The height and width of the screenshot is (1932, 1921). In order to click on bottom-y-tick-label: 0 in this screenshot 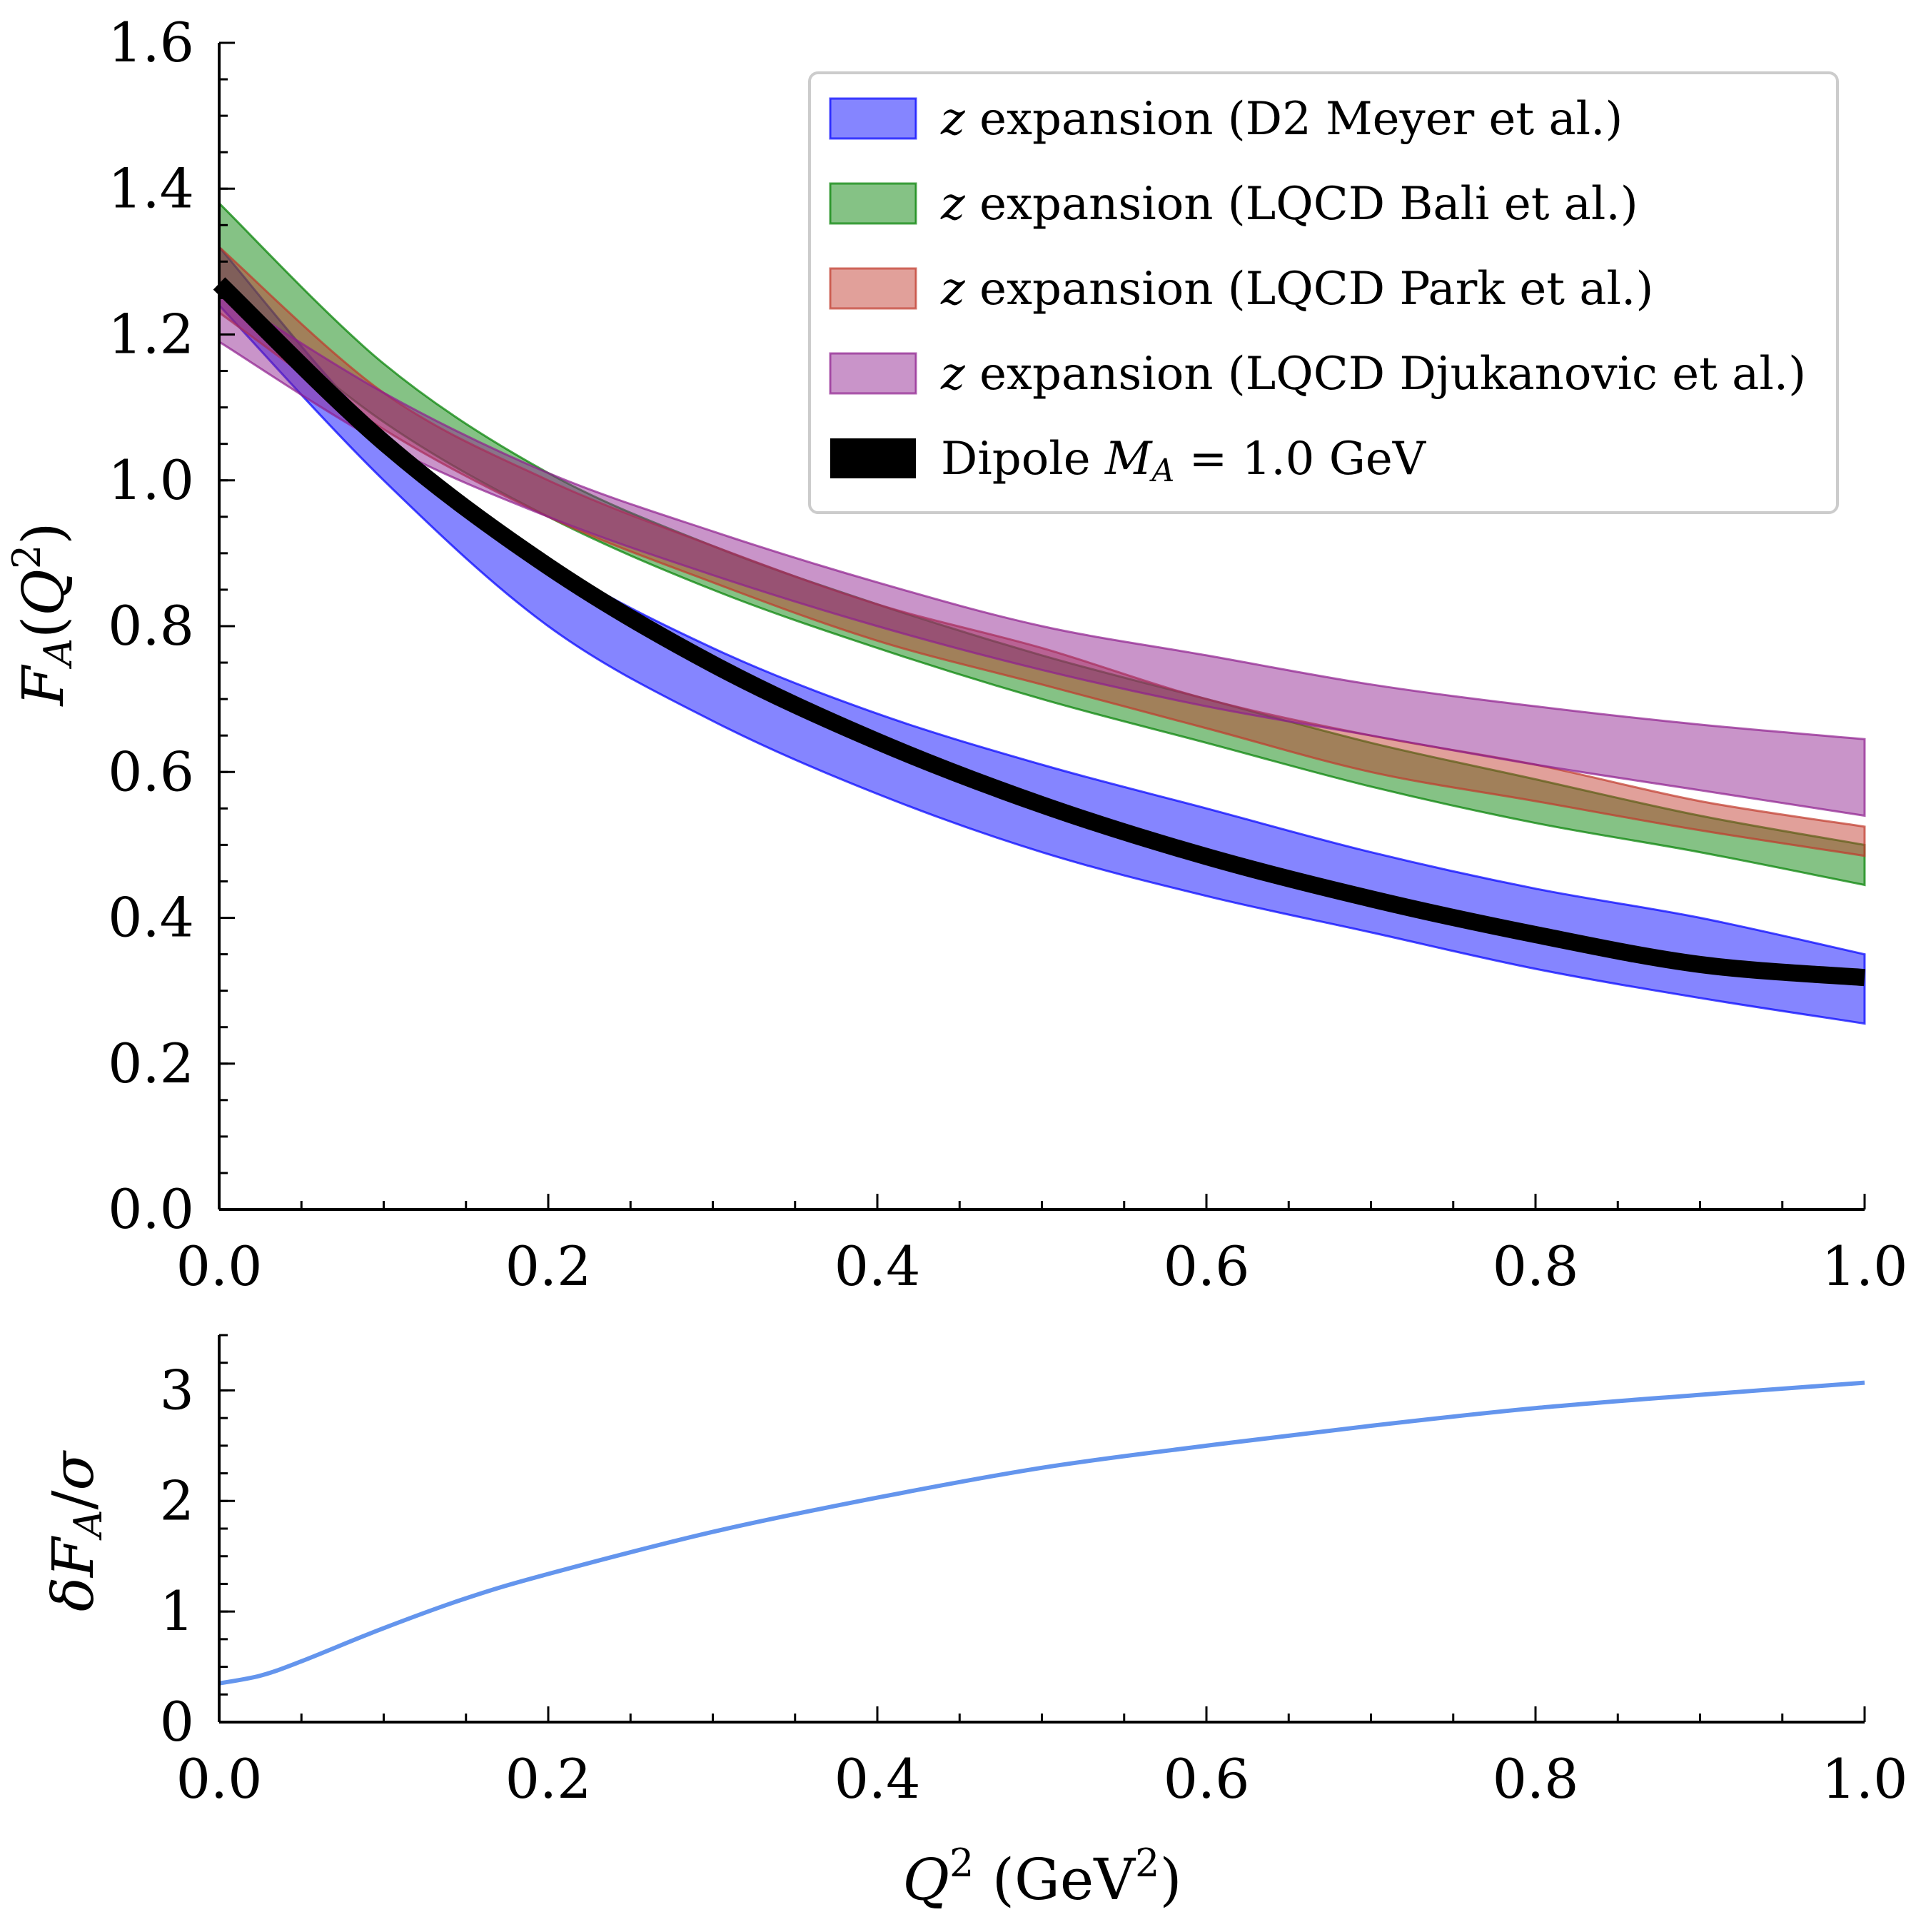, I will do `click(177, 1722)`.